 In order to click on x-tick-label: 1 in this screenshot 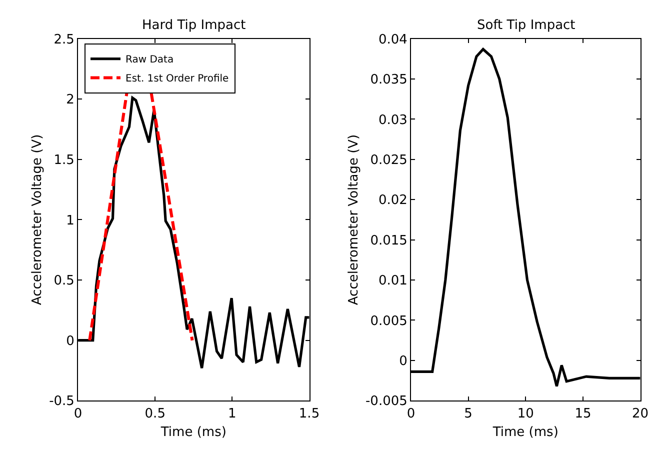, I will do `click(232, 414)`.